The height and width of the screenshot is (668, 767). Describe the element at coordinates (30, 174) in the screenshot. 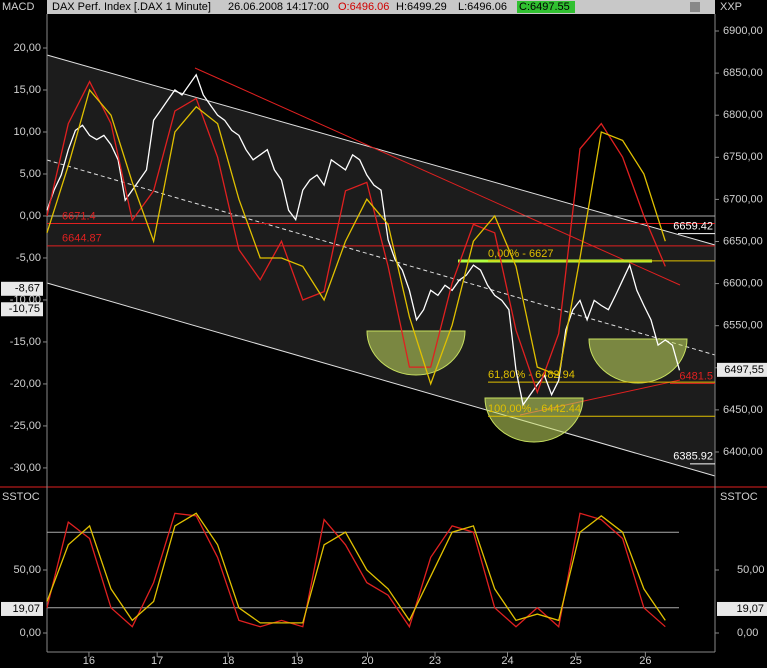

I see `y-tick-label: 5,00` at that location.